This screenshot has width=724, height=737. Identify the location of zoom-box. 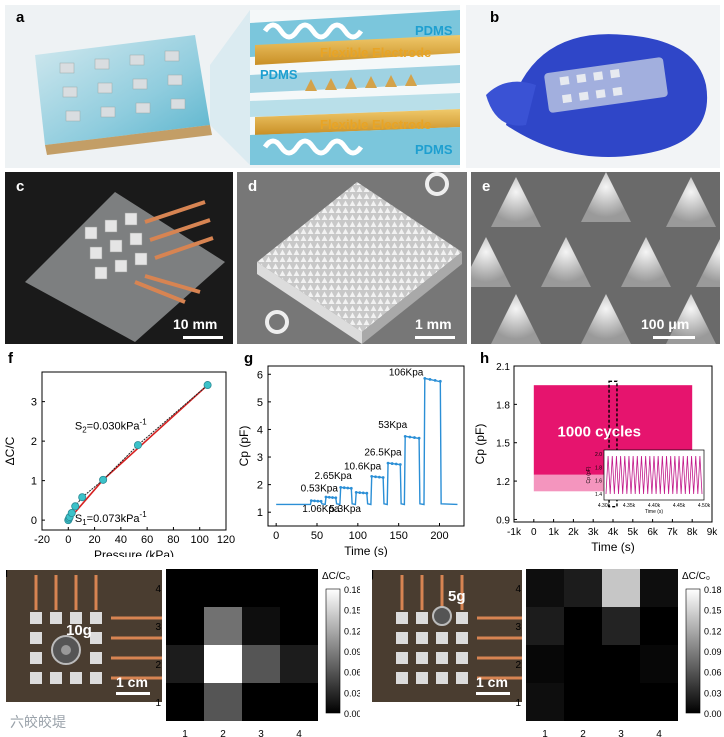
(613, 444).